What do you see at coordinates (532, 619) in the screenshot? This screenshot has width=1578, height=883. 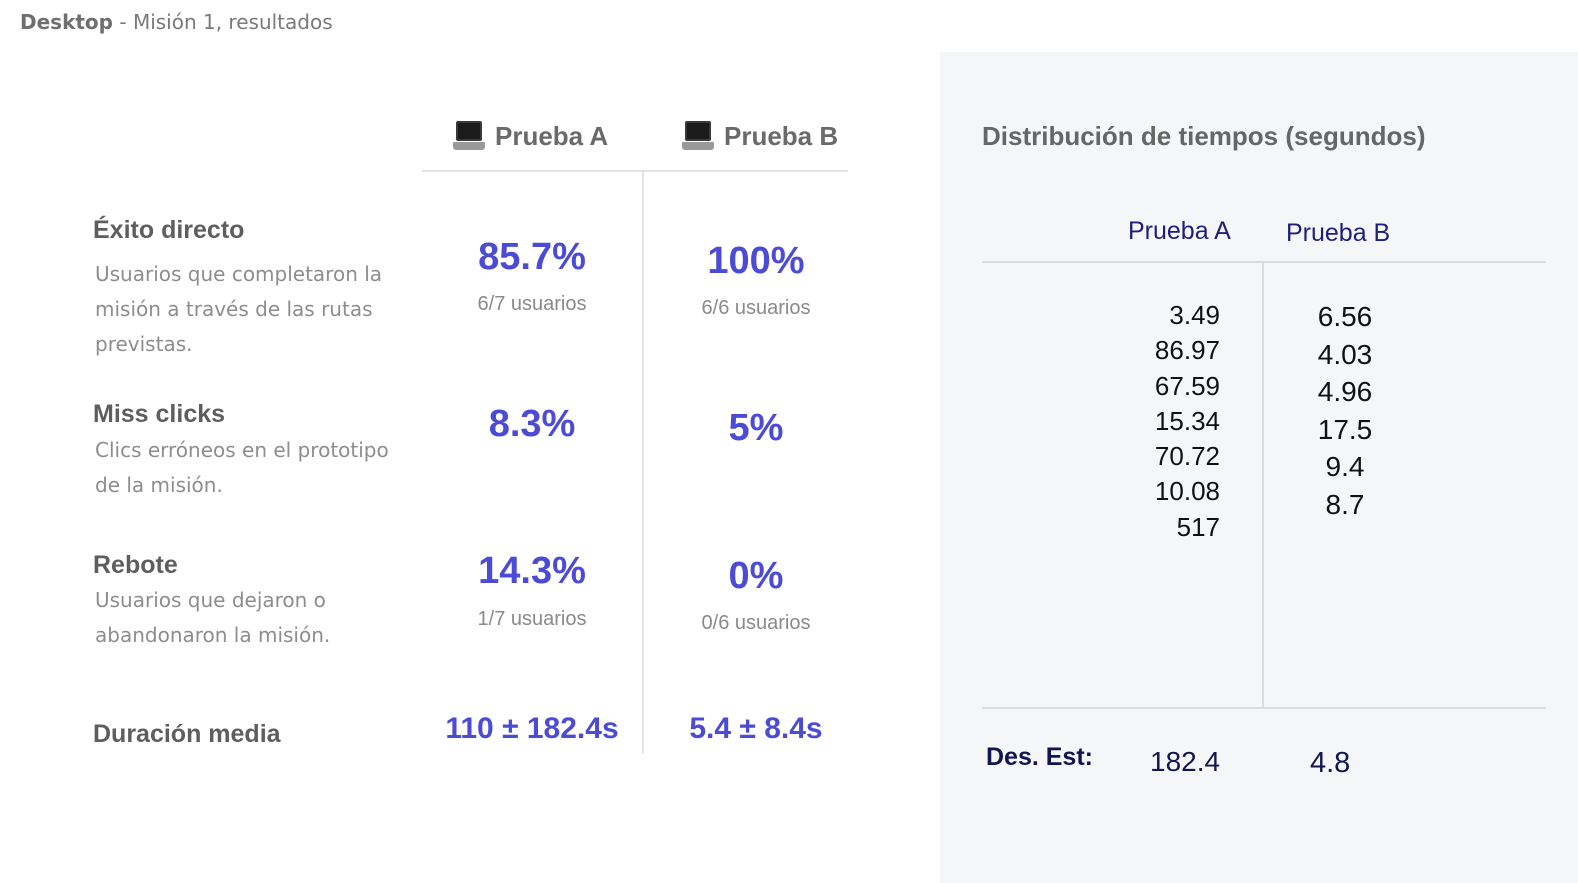 I see `sub-rebote-a: 1/7 usuarios` at bounding box center [532, 619].